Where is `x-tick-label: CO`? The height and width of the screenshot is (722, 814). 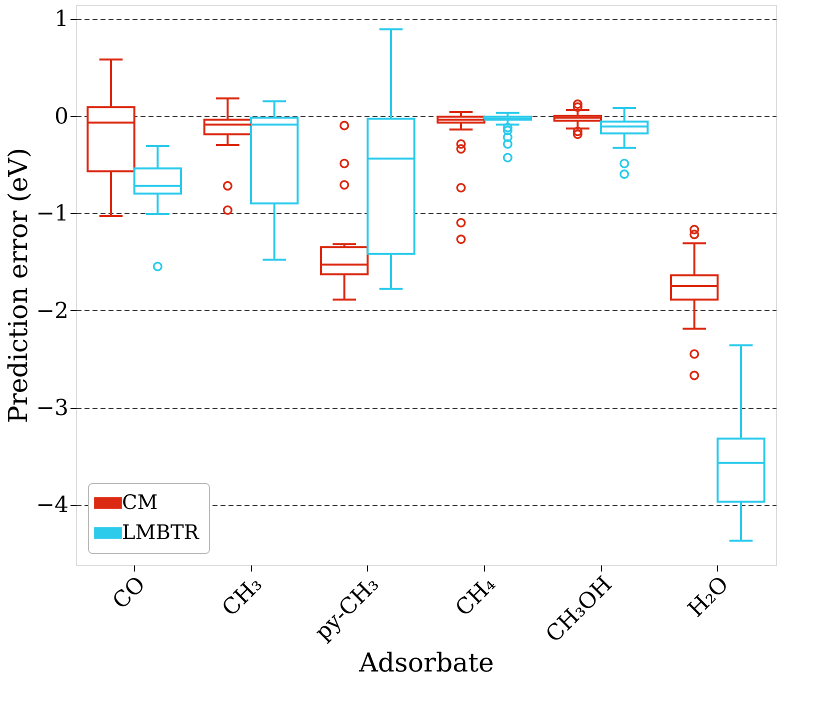 x-tick-label: CO is located at coordinates (129, 593).